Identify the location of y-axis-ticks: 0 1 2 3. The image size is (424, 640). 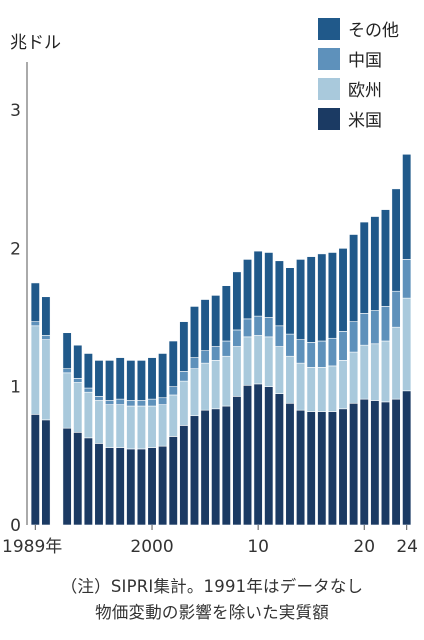
(15, 318).